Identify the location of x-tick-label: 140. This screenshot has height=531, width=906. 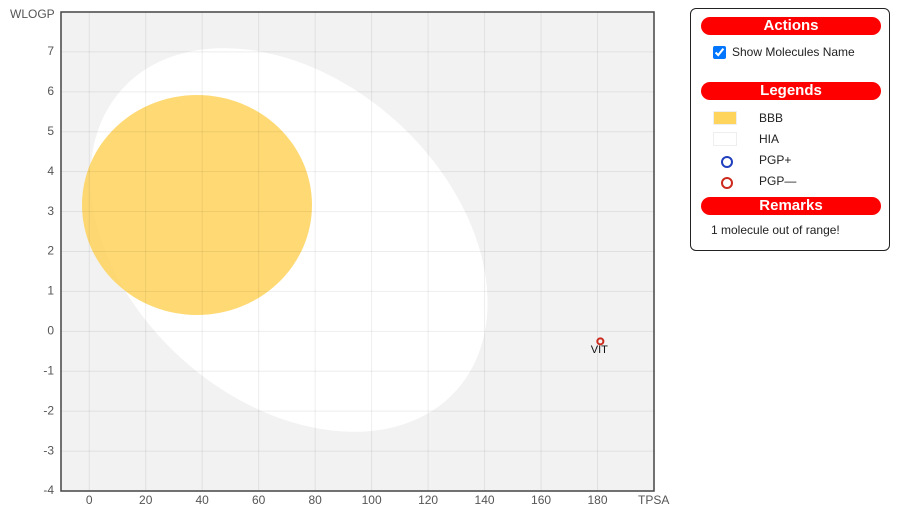
(485, 500).